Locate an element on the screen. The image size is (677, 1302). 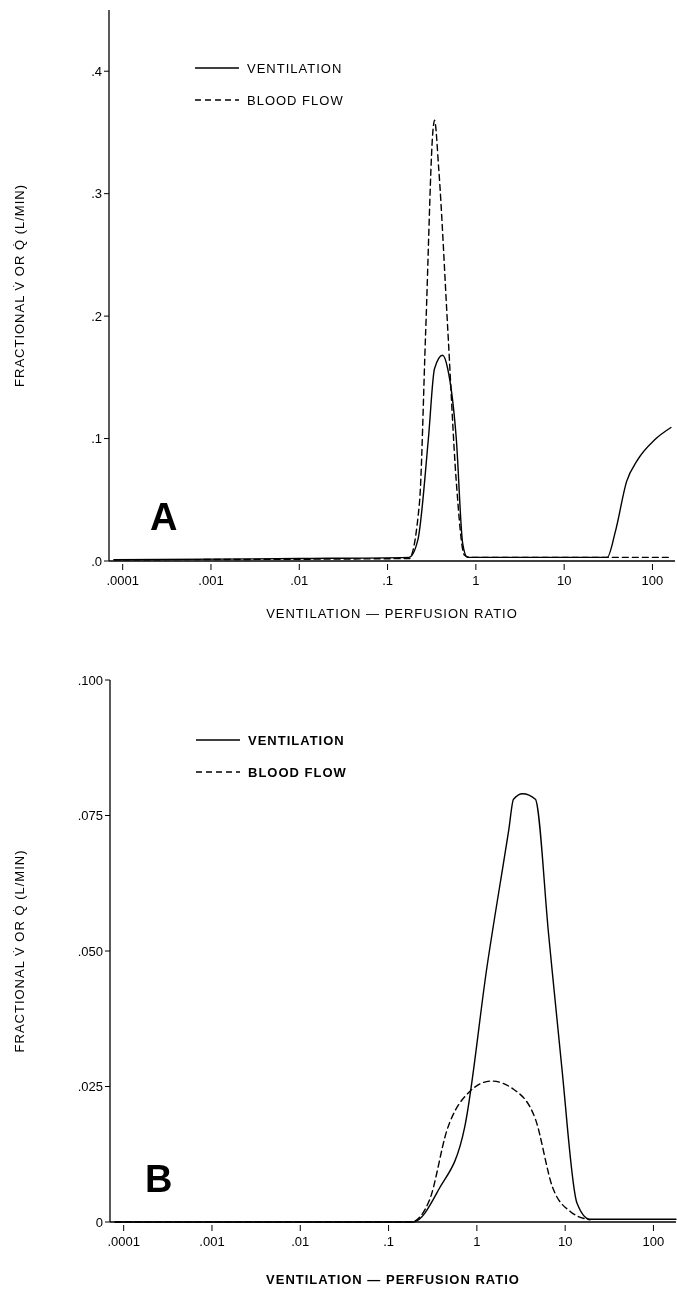
y-tick-label: .025 is located at coordinates (90, 1087).